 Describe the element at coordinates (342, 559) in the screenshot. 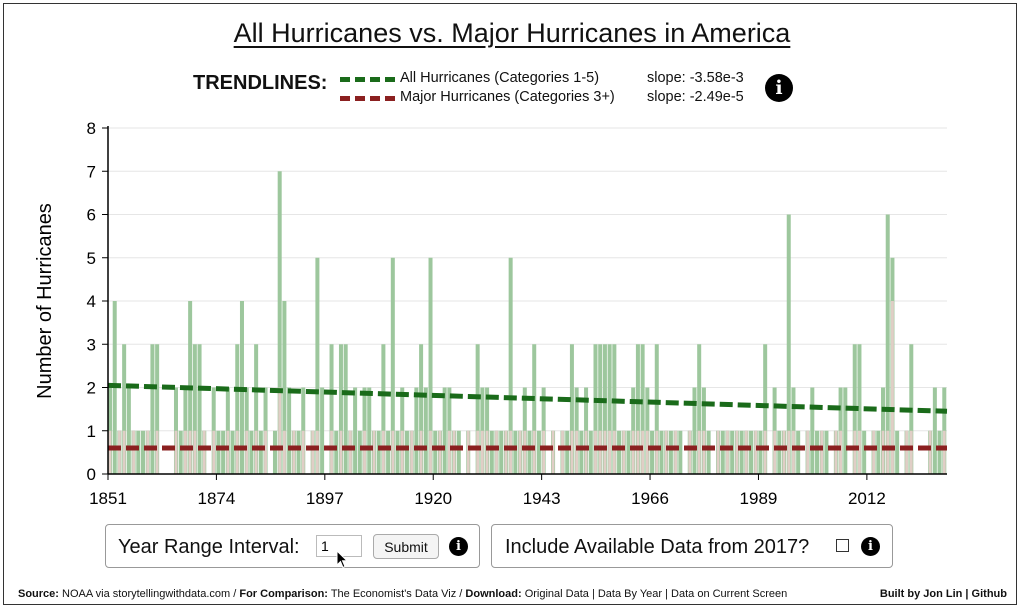

I see `mouse-cursor-icon` at that location.